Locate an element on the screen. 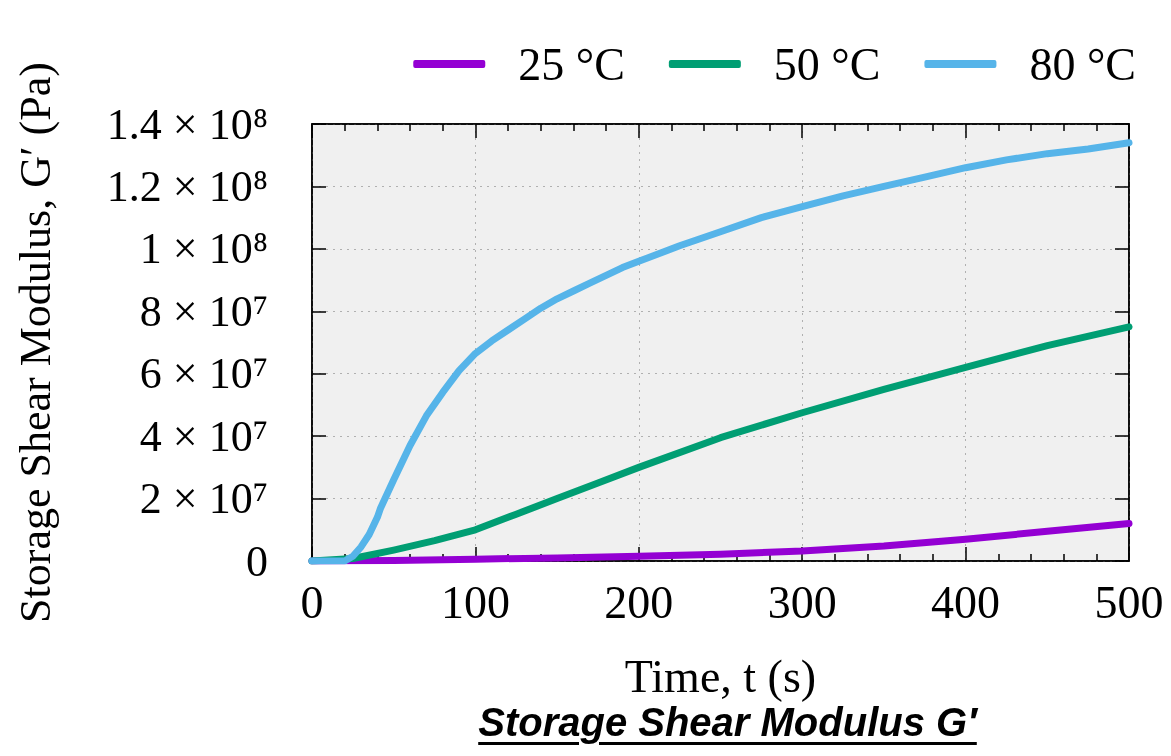  y-tick-label: 1.2 × 10⁸ is located at coordinates (187, 186).